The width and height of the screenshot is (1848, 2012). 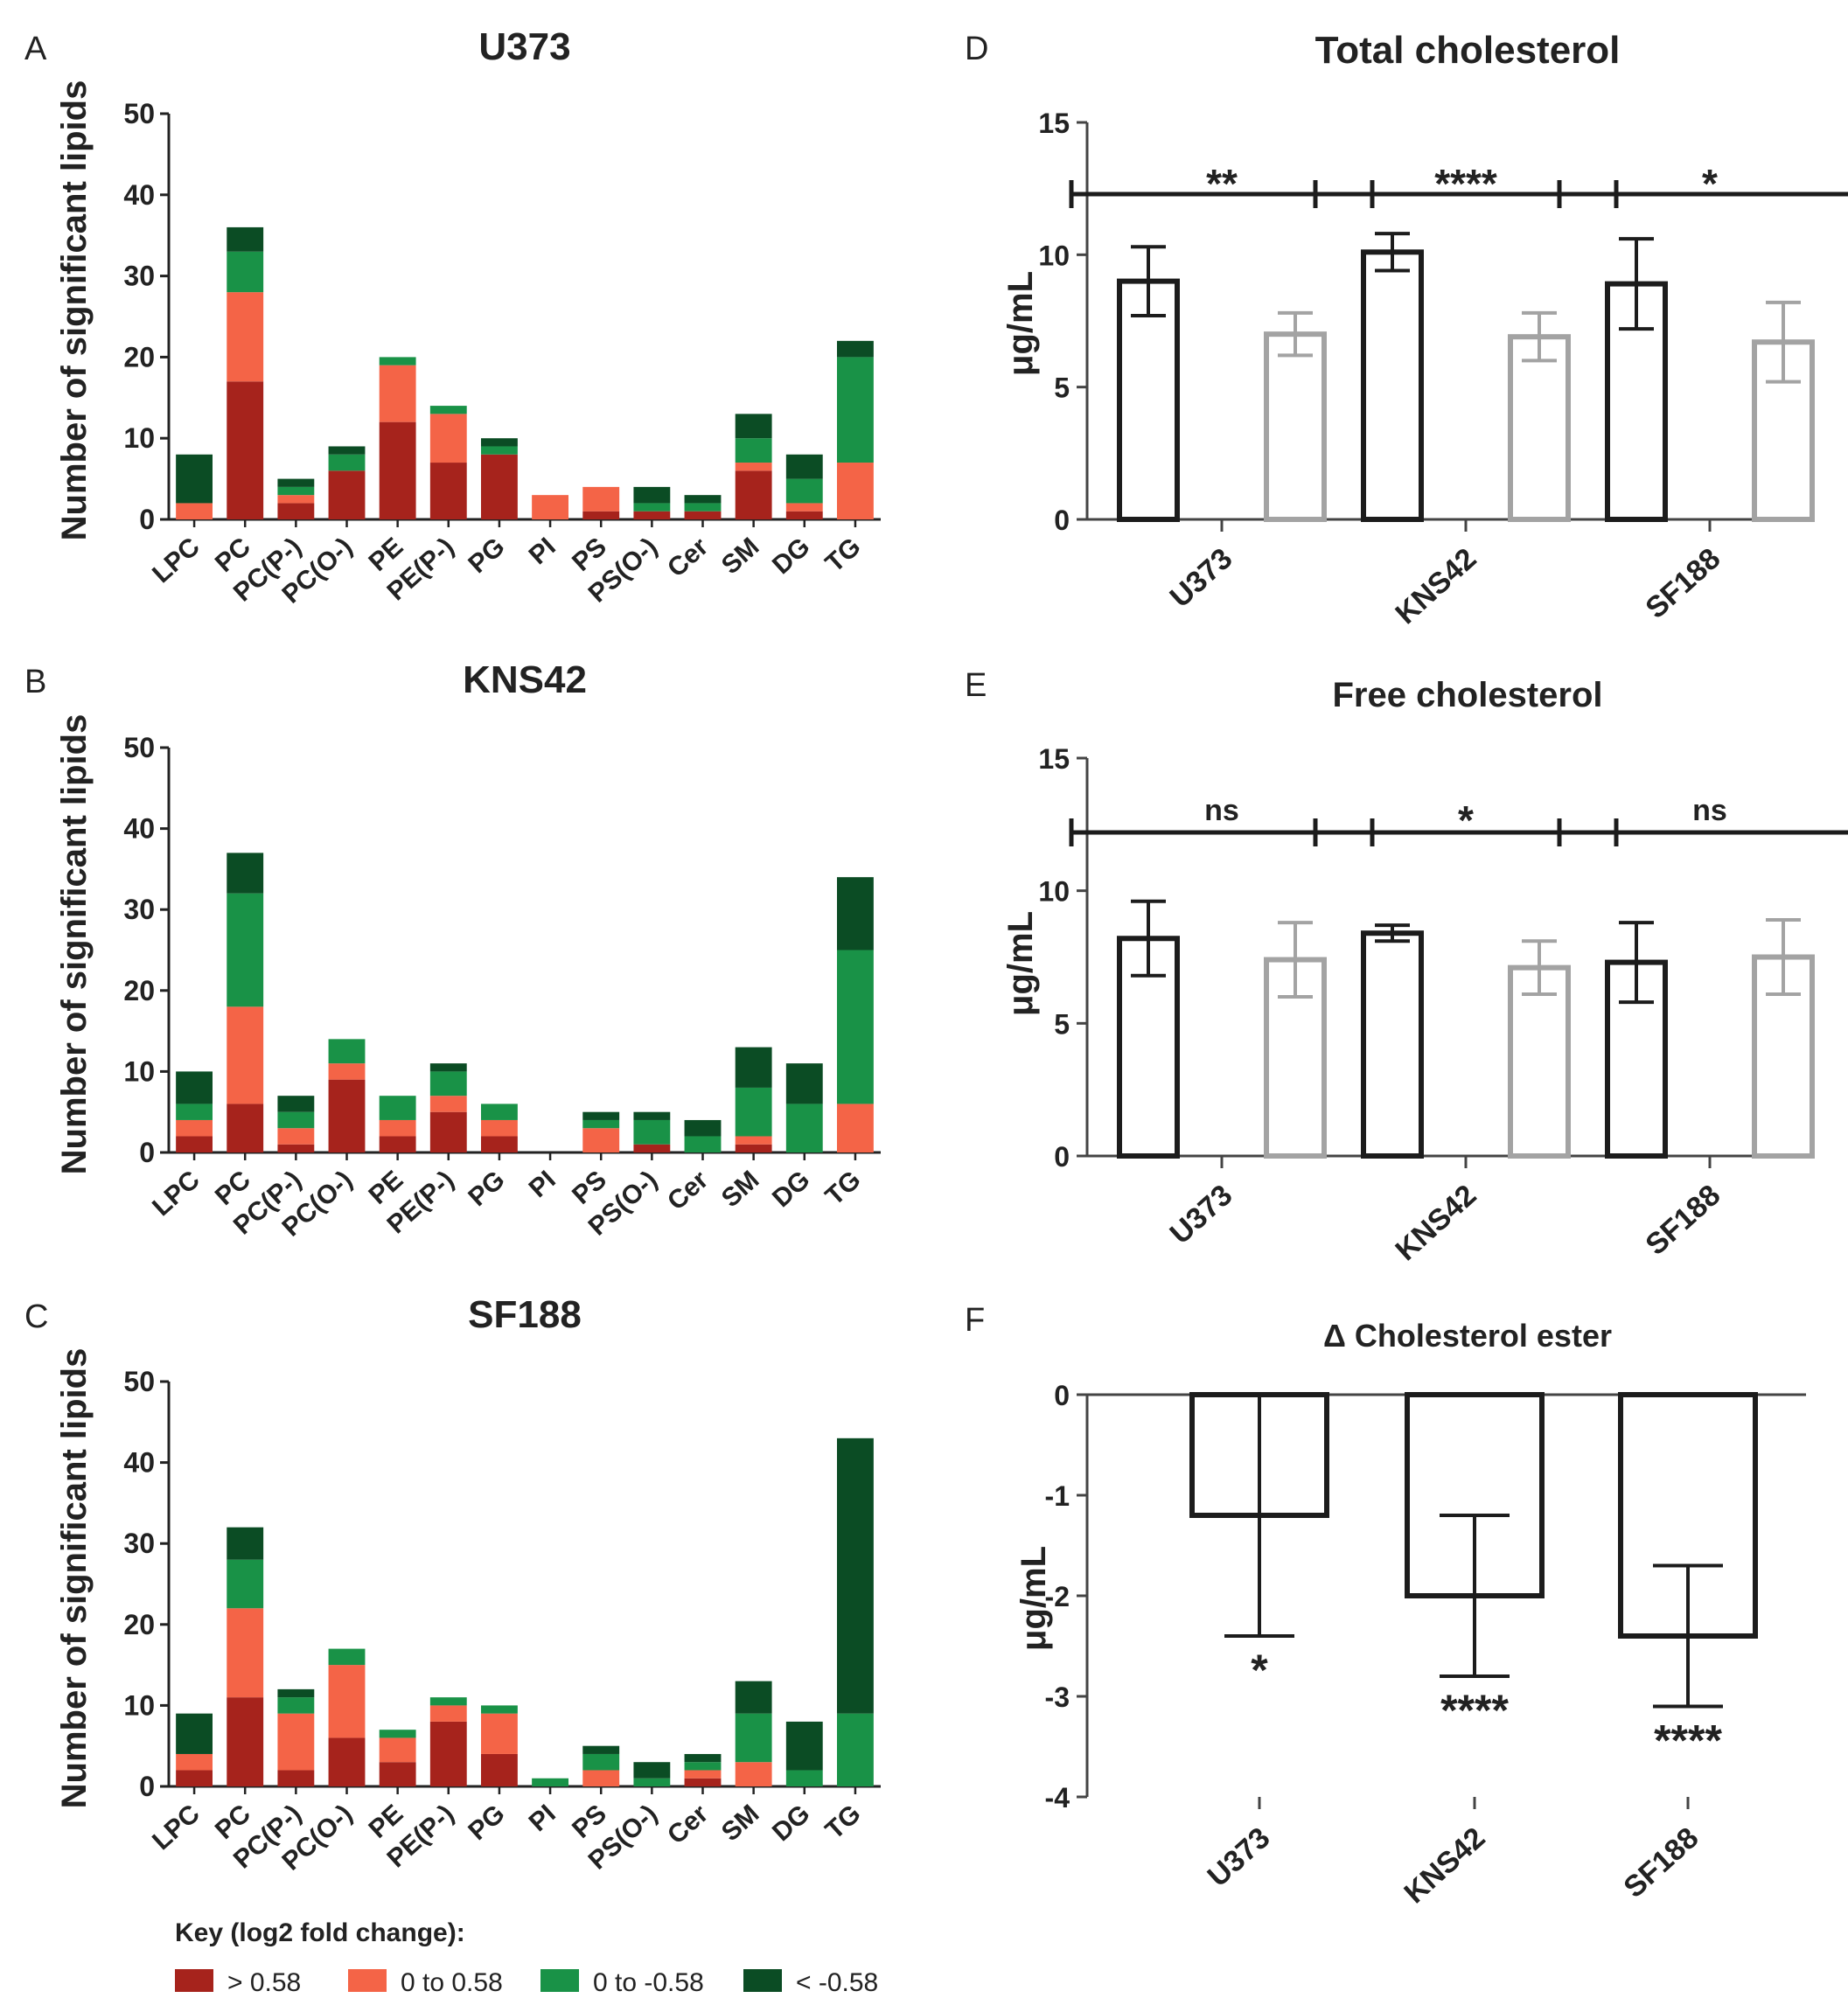 What do you see at coordinates (194, 1128) in the screenshot?
I see `pB-bar-LPC-pos` at bounding box center [194, 1128].